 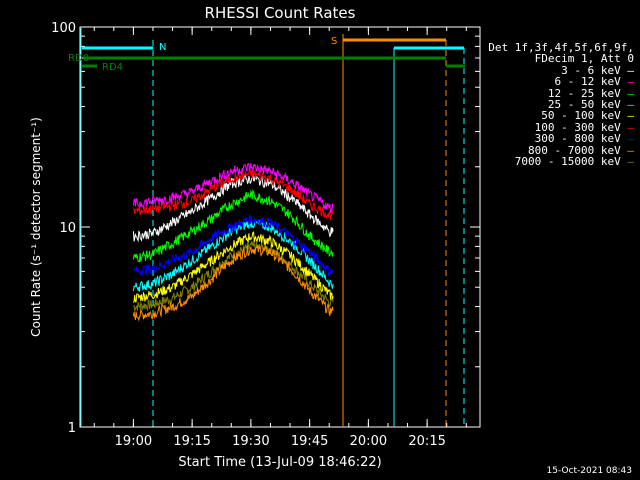 What do you see at coordinates (334, 41) in the screenshot?
I see `saa-marker-label: S` at bounding box center [334, 41].